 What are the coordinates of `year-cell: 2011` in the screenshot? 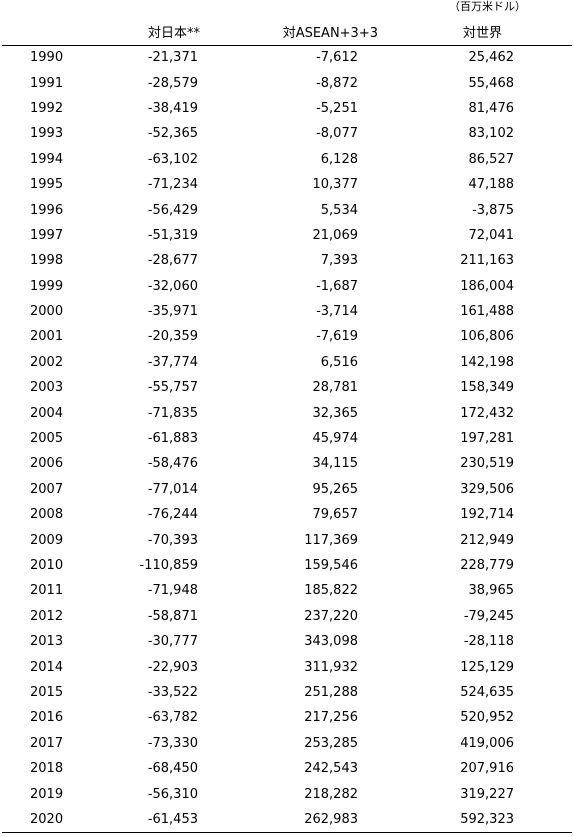 It's located at (47, 591).